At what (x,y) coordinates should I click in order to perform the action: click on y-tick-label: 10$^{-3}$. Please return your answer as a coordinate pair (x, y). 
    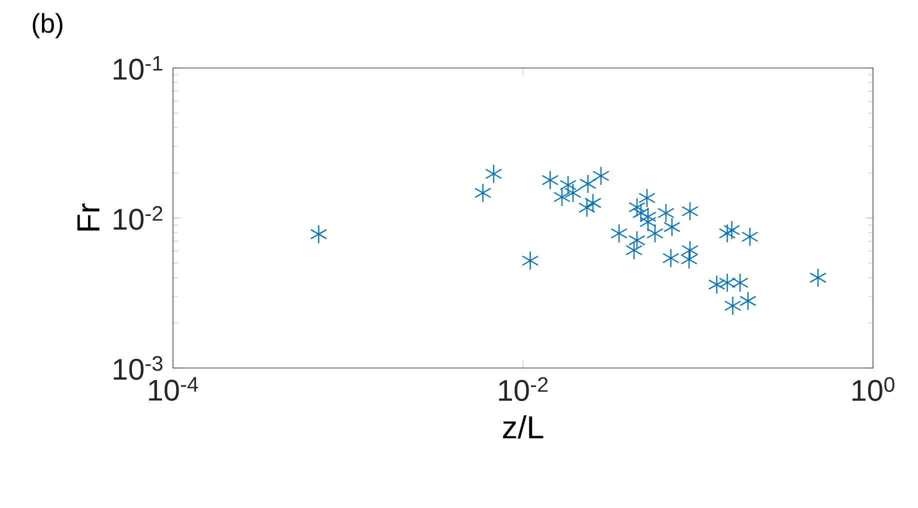
    Looking at the image, I should click on (138, 368).